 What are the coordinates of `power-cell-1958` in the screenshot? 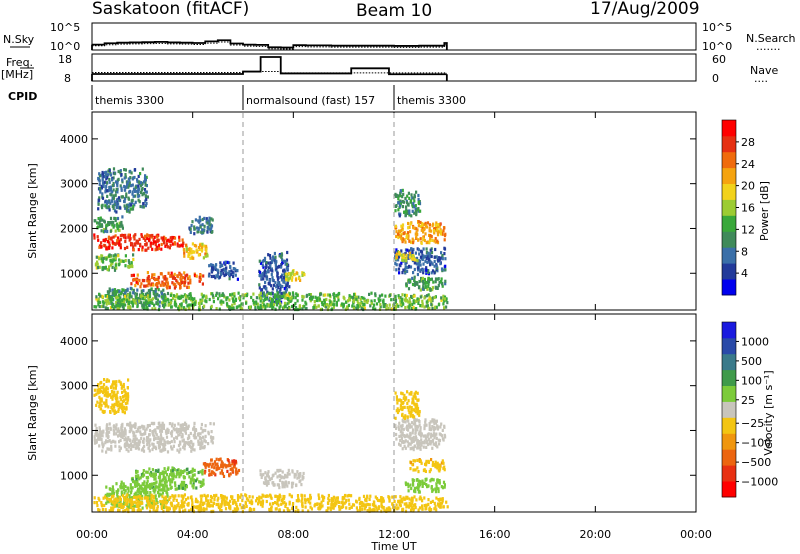 It's located at (326, 307).